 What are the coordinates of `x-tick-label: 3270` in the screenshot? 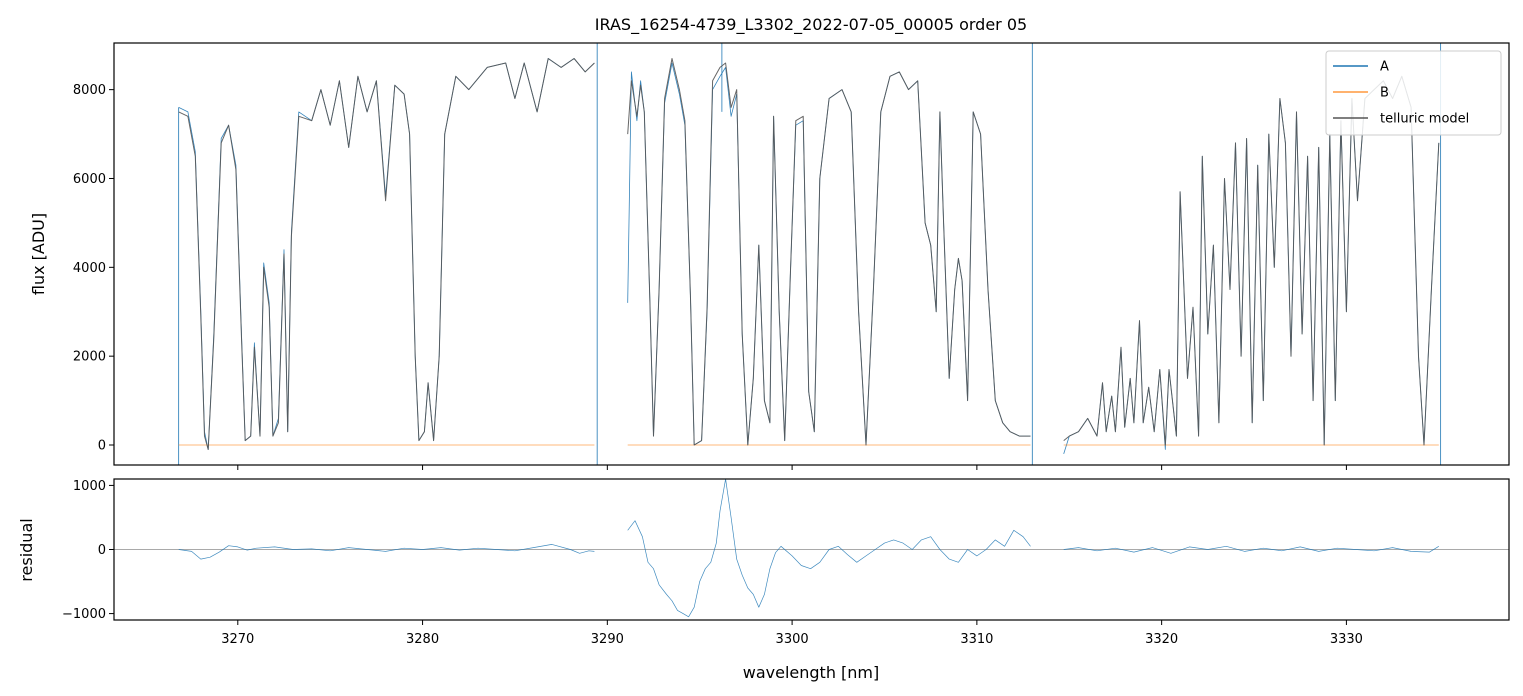 It's located at (237, 639).